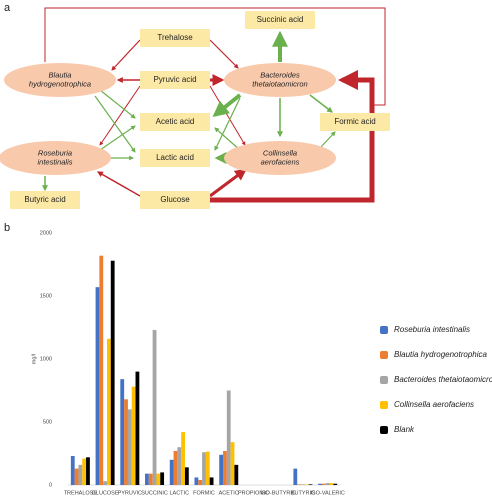  I want to click on x-tick-label: GLUCOSE, so click(105, 493).